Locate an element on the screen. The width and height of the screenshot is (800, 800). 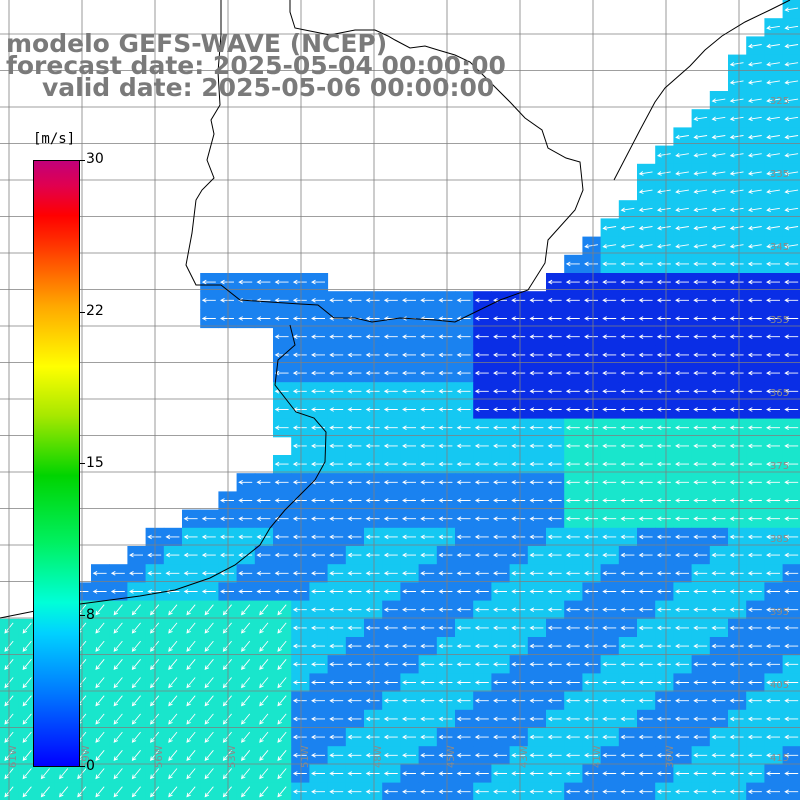
longitude-label: 61W is located at coordinates (13, 756).